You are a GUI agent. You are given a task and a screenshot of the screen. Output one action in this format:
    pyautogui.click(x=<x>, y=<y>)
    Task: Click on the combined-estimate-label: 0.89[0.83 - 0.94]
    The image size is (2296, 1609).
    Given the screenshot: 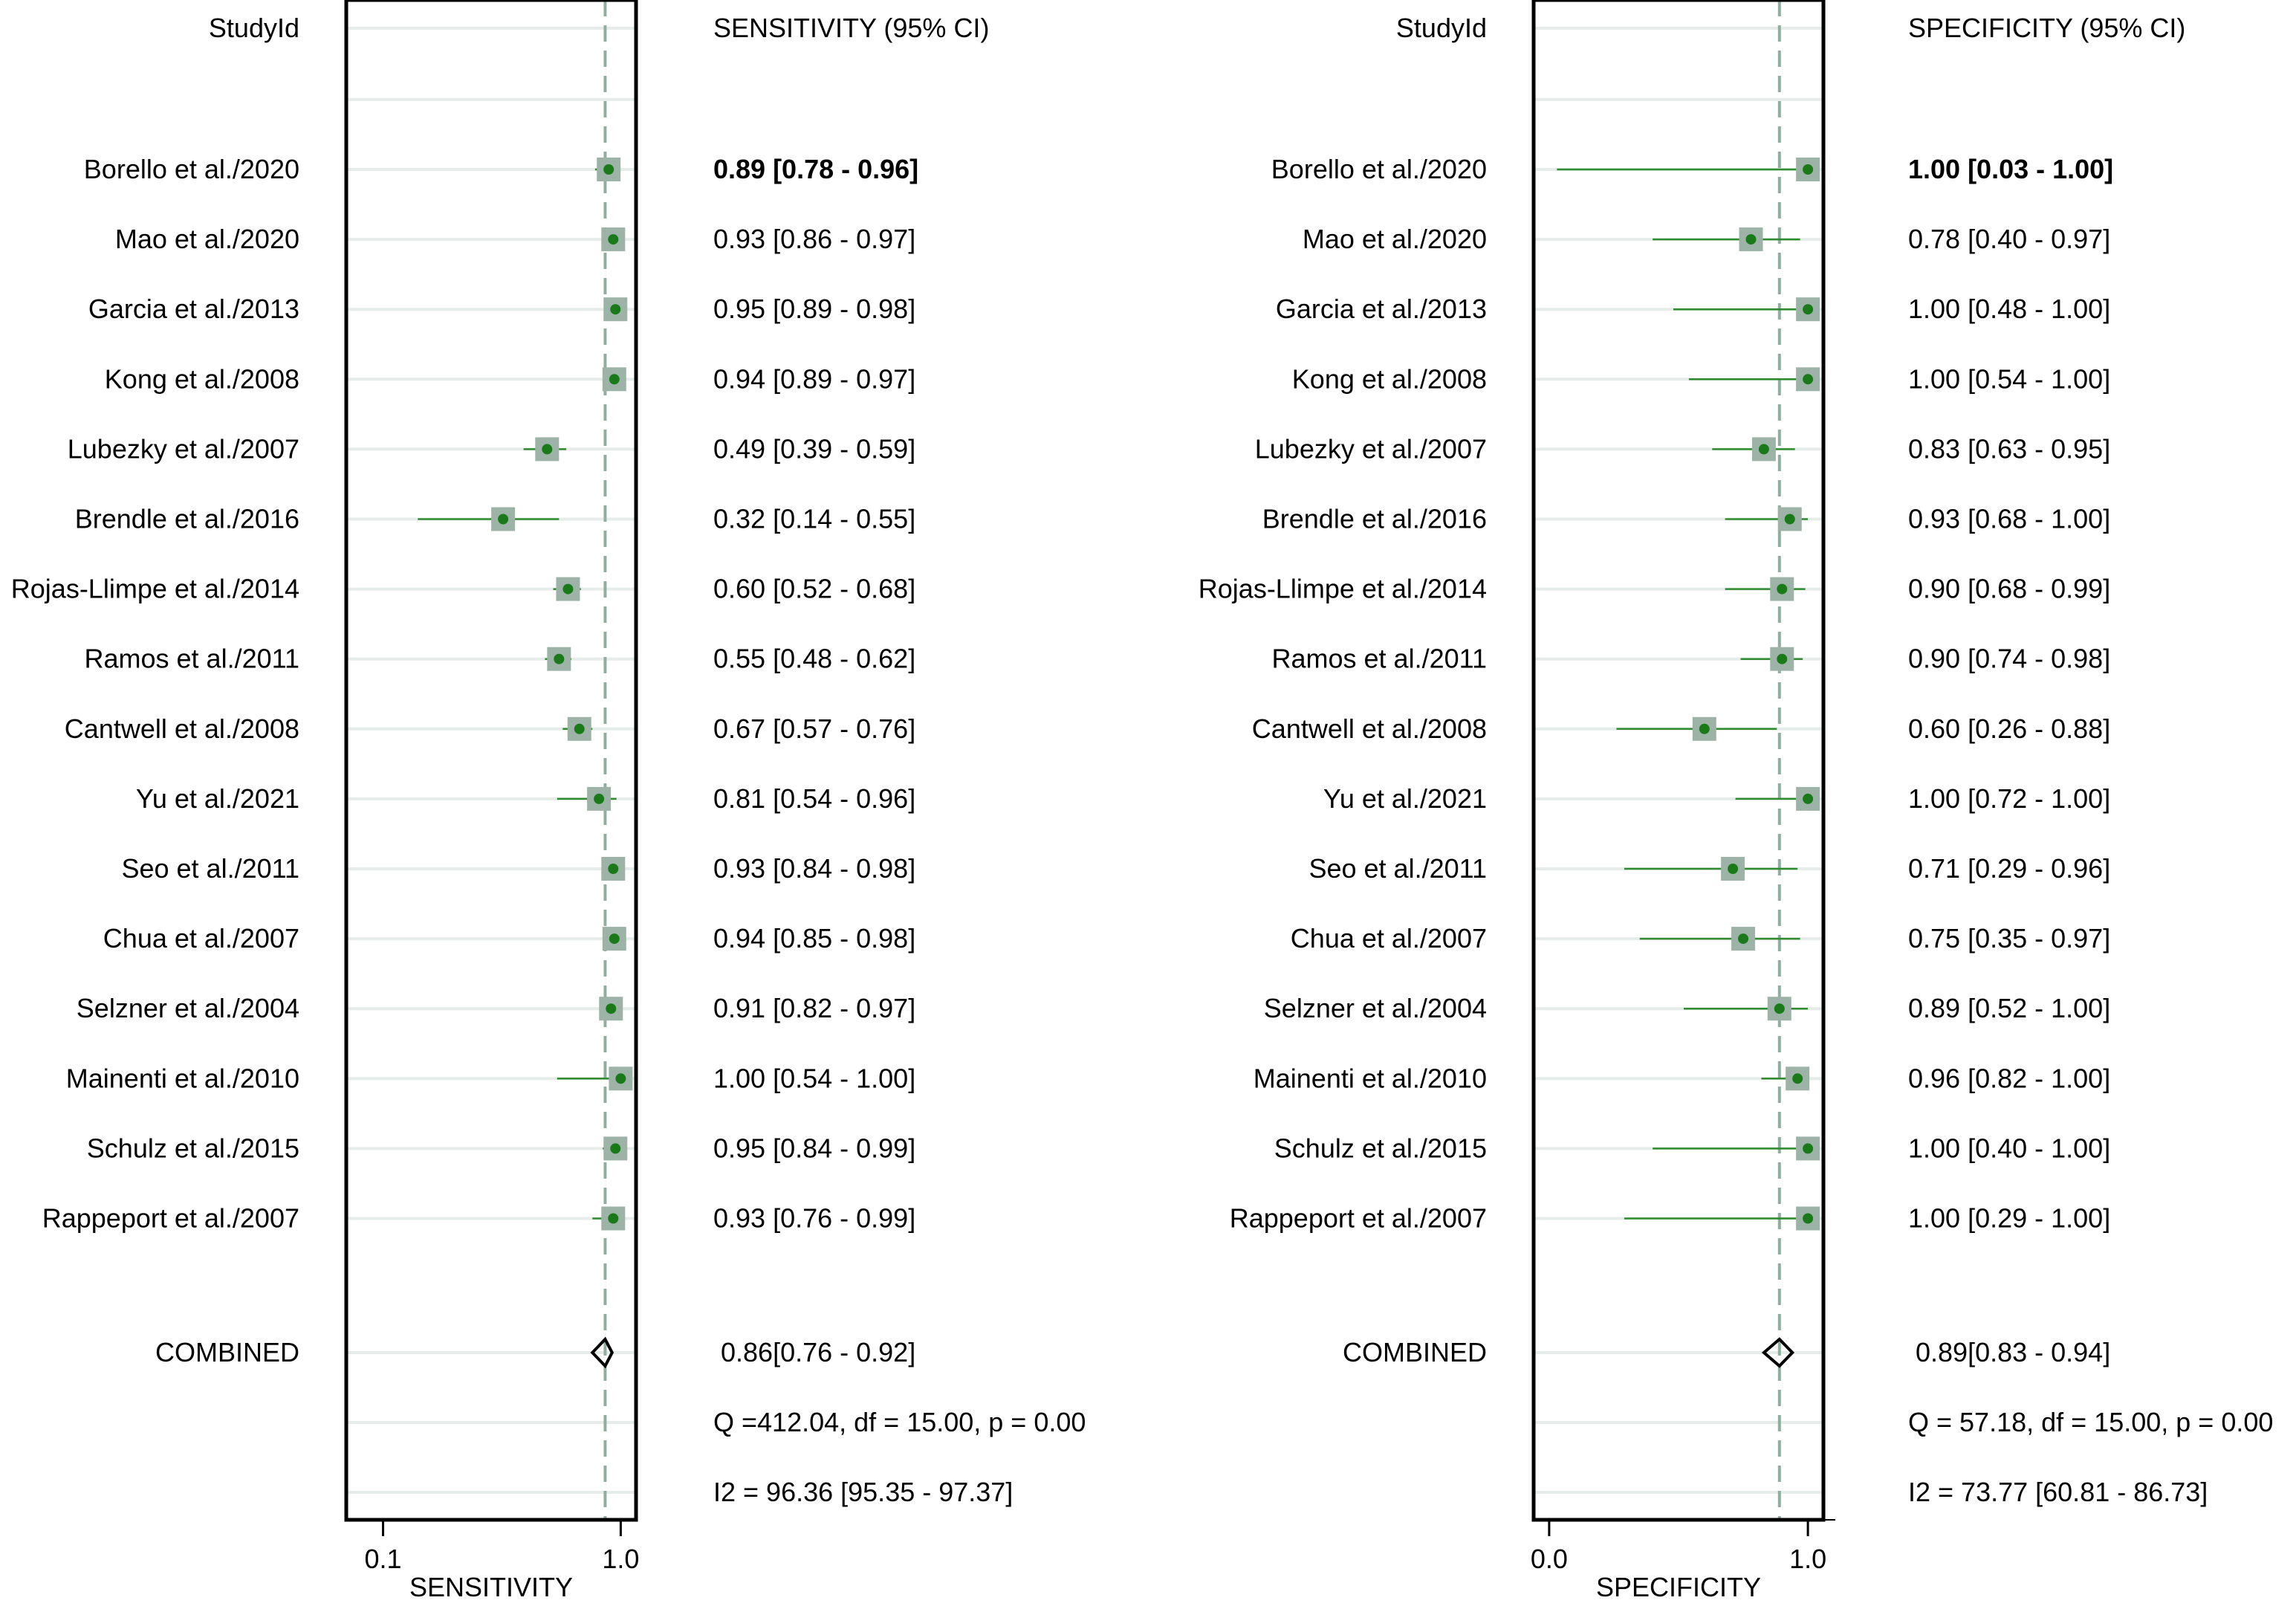 What is the action you would take?
    pyautogui.click(x=2013, y=1352)
    